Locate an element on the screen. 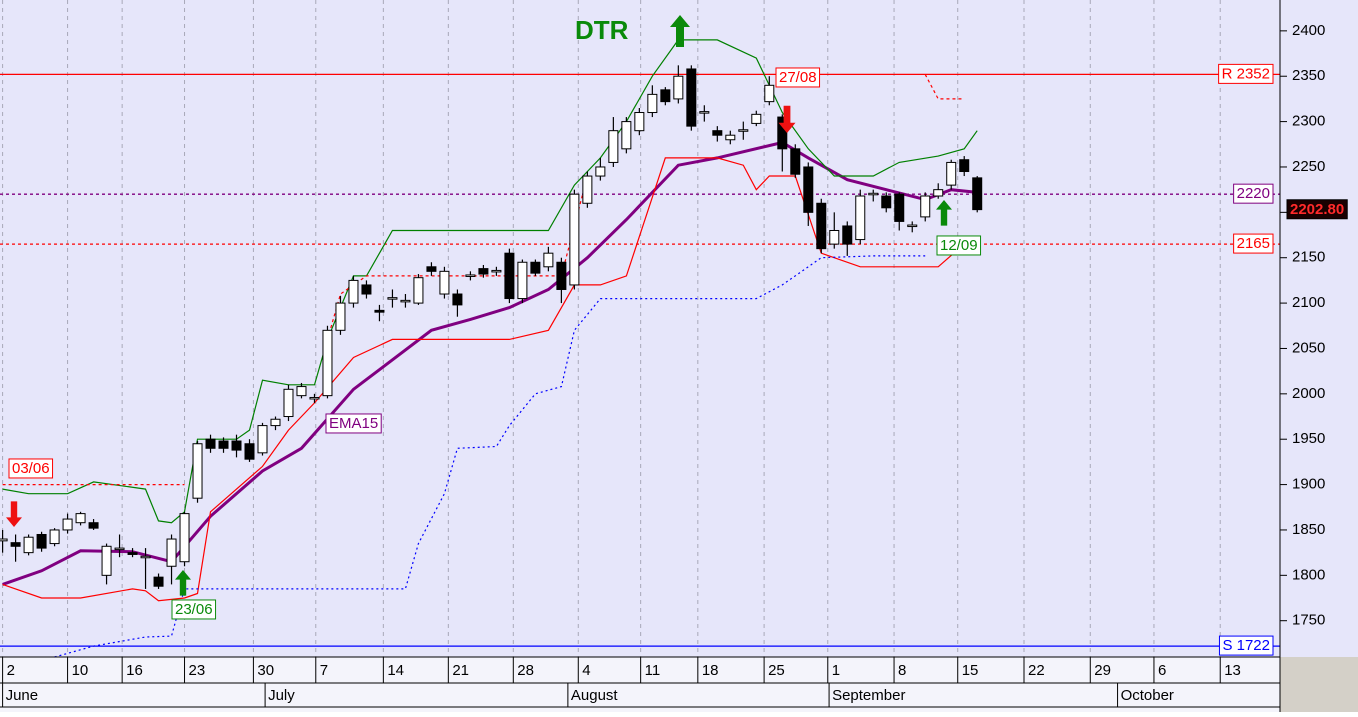 The image size is (1358, 717). x-tick-label: 1 is located at coordinates (836, 670).